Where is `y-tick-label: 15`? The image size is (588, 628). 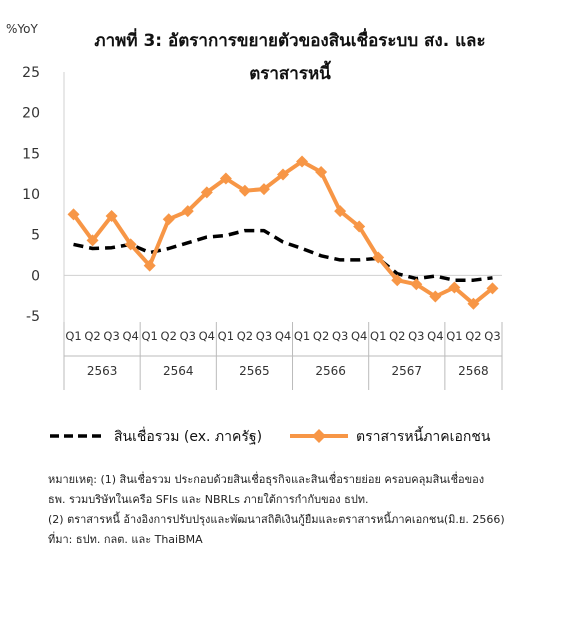 y-tick-label: 15 is located at coordinates (31, 154).